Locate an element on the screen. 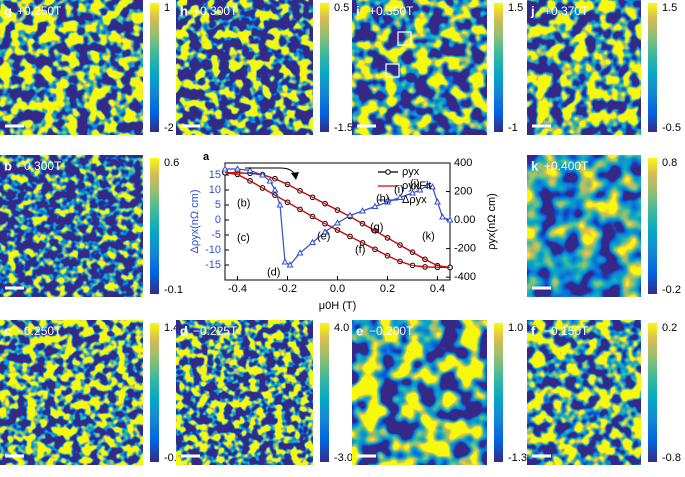  y-tick-label: 5 is located at coordinates (218, 205).